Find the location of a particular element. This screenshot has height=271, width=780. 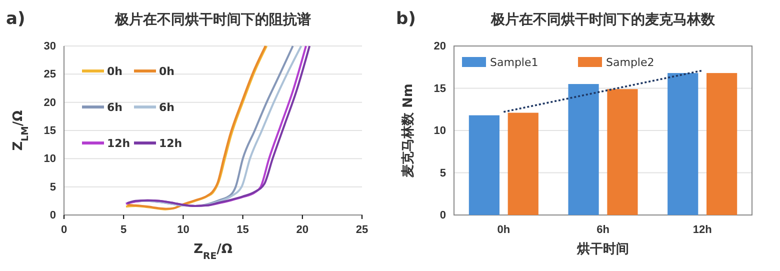

legend-label: Sample1 is located at coordinates (514, 62).